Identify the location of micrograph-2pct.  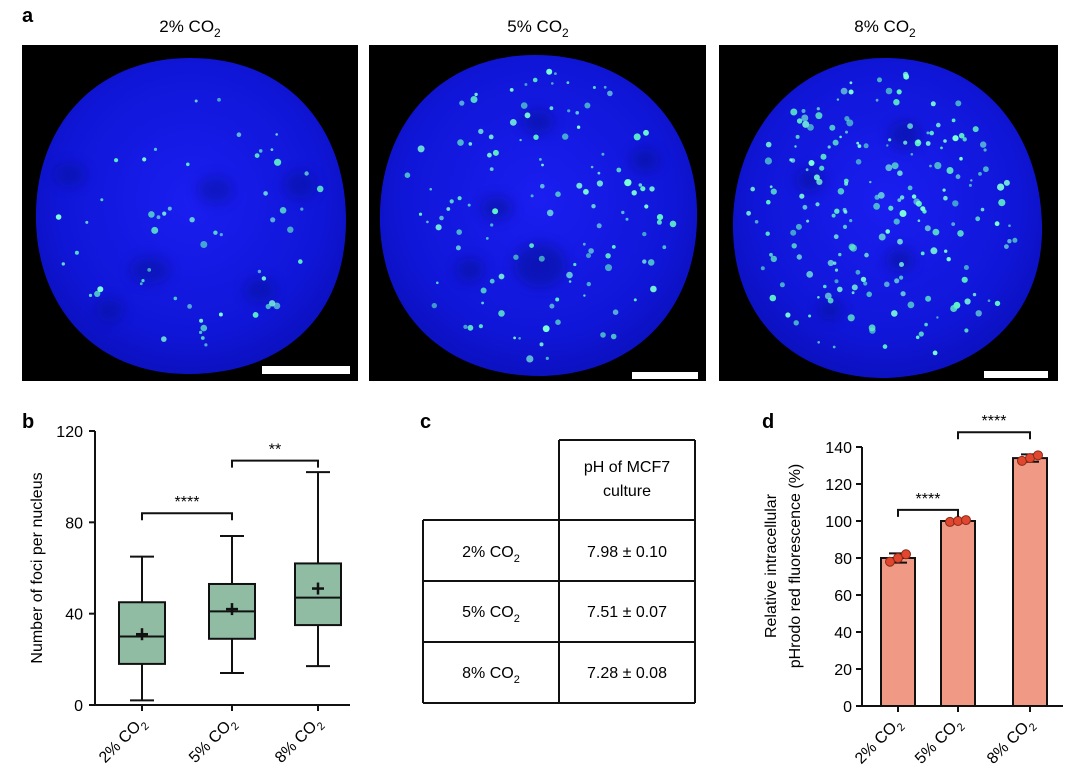
(190, 213).